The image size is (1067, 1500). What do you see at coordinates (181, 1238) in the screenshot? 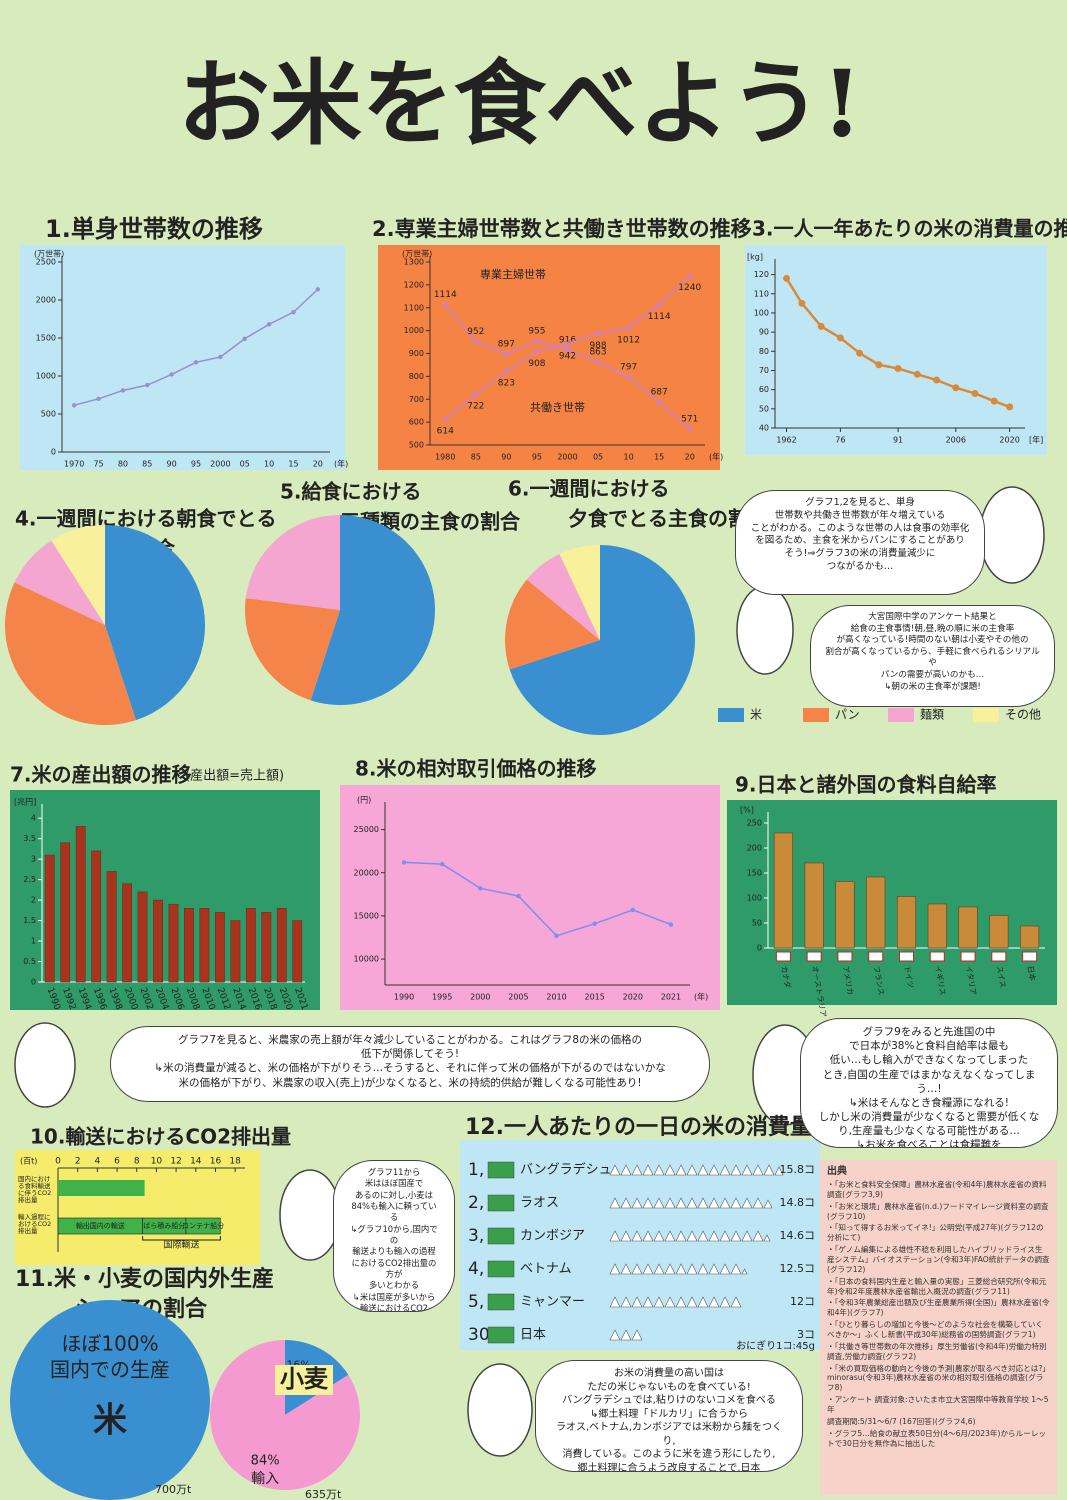
I see `bracket` at bounding box center [181, 1238].